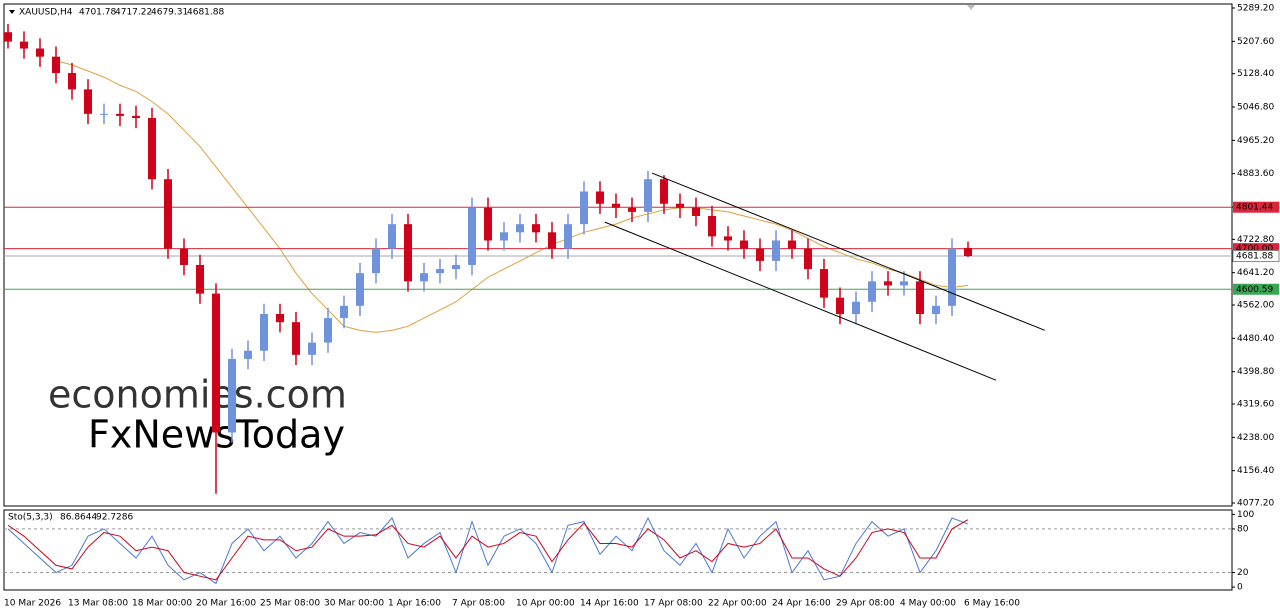  What do you see at coordinates (1256, 256) in the screenshot?
I see `price-tag` at bounding box center [1256, 256].